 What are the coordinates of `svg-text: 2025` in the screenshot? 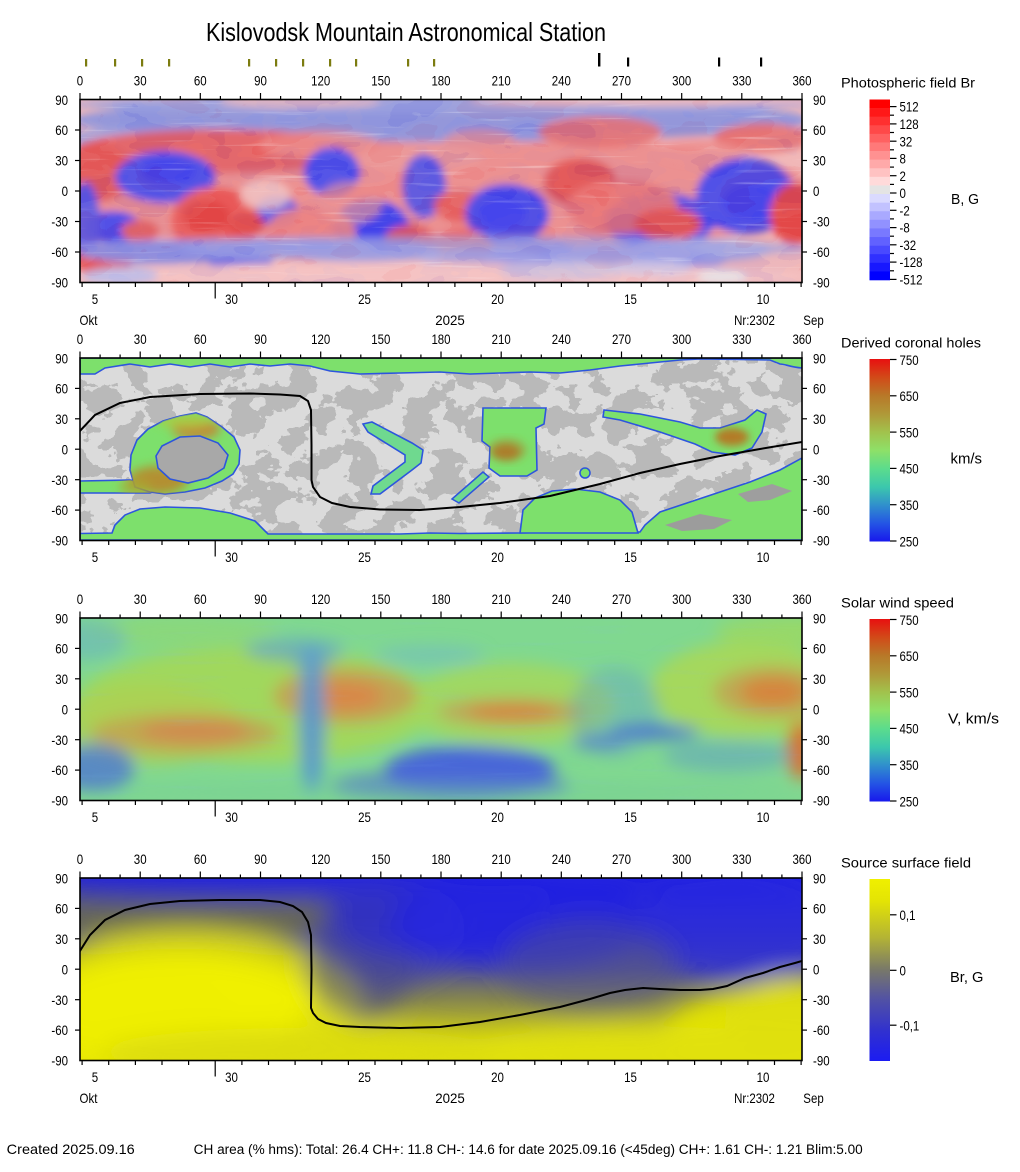 It's located at (450, 320).